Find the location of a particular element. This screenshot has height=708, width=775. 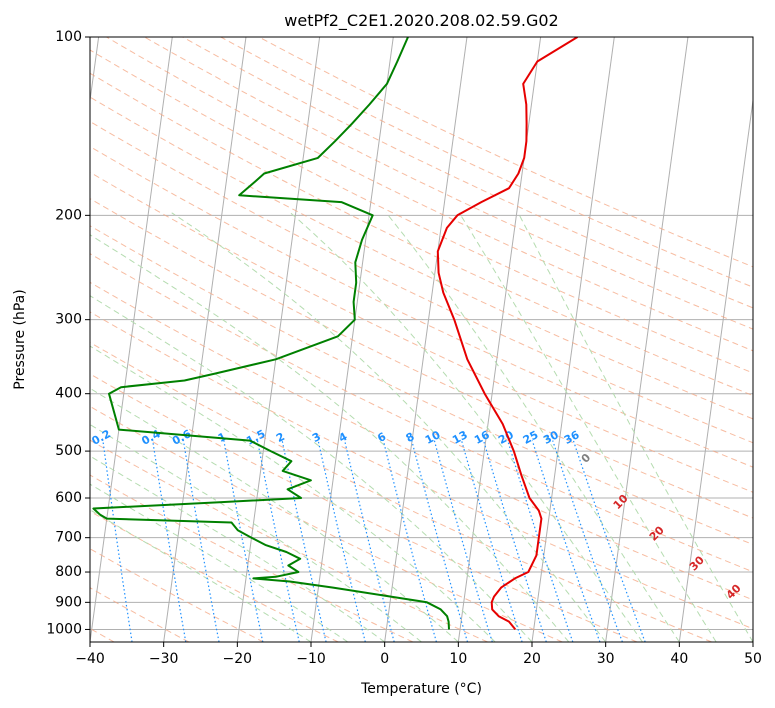

x-tick-label: 50 is located at coordinates (753, 659).